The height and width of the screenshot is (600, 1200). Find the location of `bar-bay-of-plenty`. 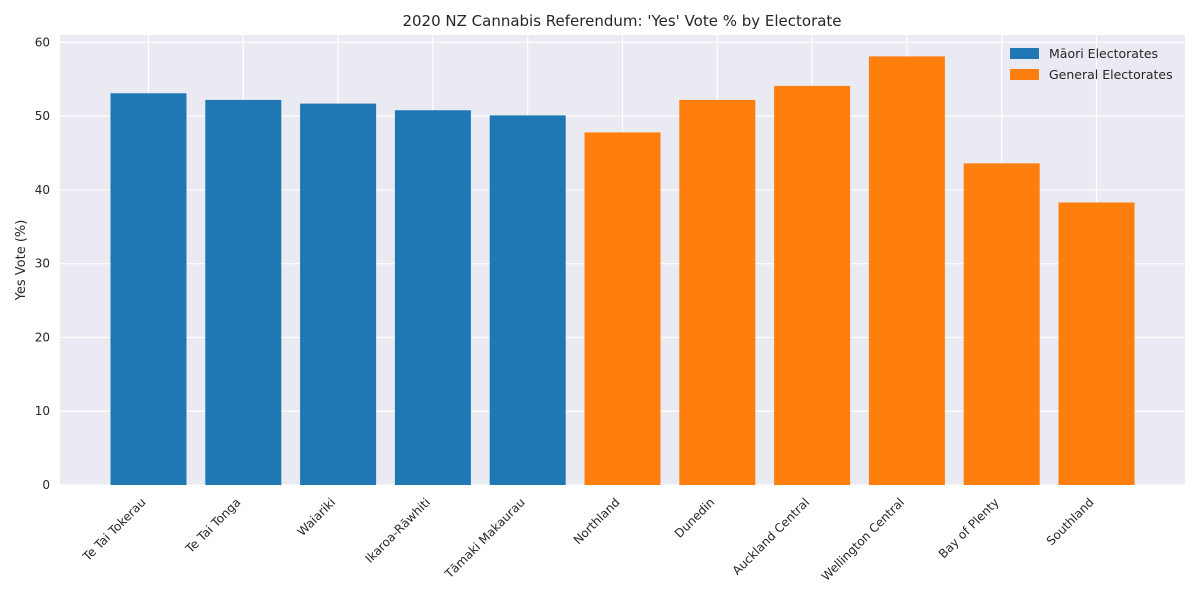

bar-bay-of-plenty is located at coordinates (1001, 324).